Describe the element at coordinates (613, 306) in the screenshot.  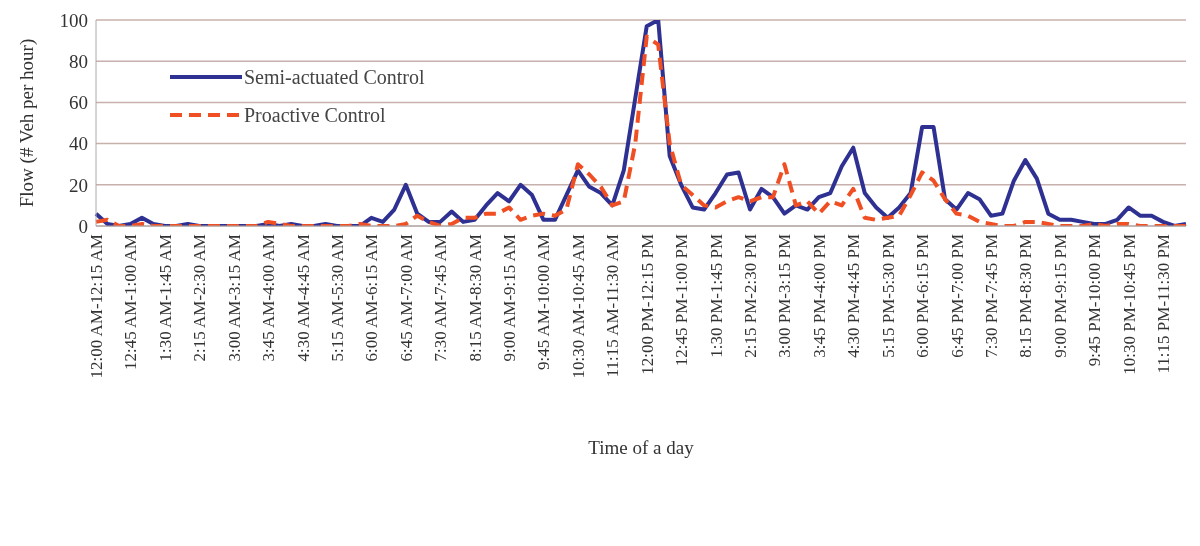
I see `x-tick-label: 11:15 AM-11:30 AM` at that location.